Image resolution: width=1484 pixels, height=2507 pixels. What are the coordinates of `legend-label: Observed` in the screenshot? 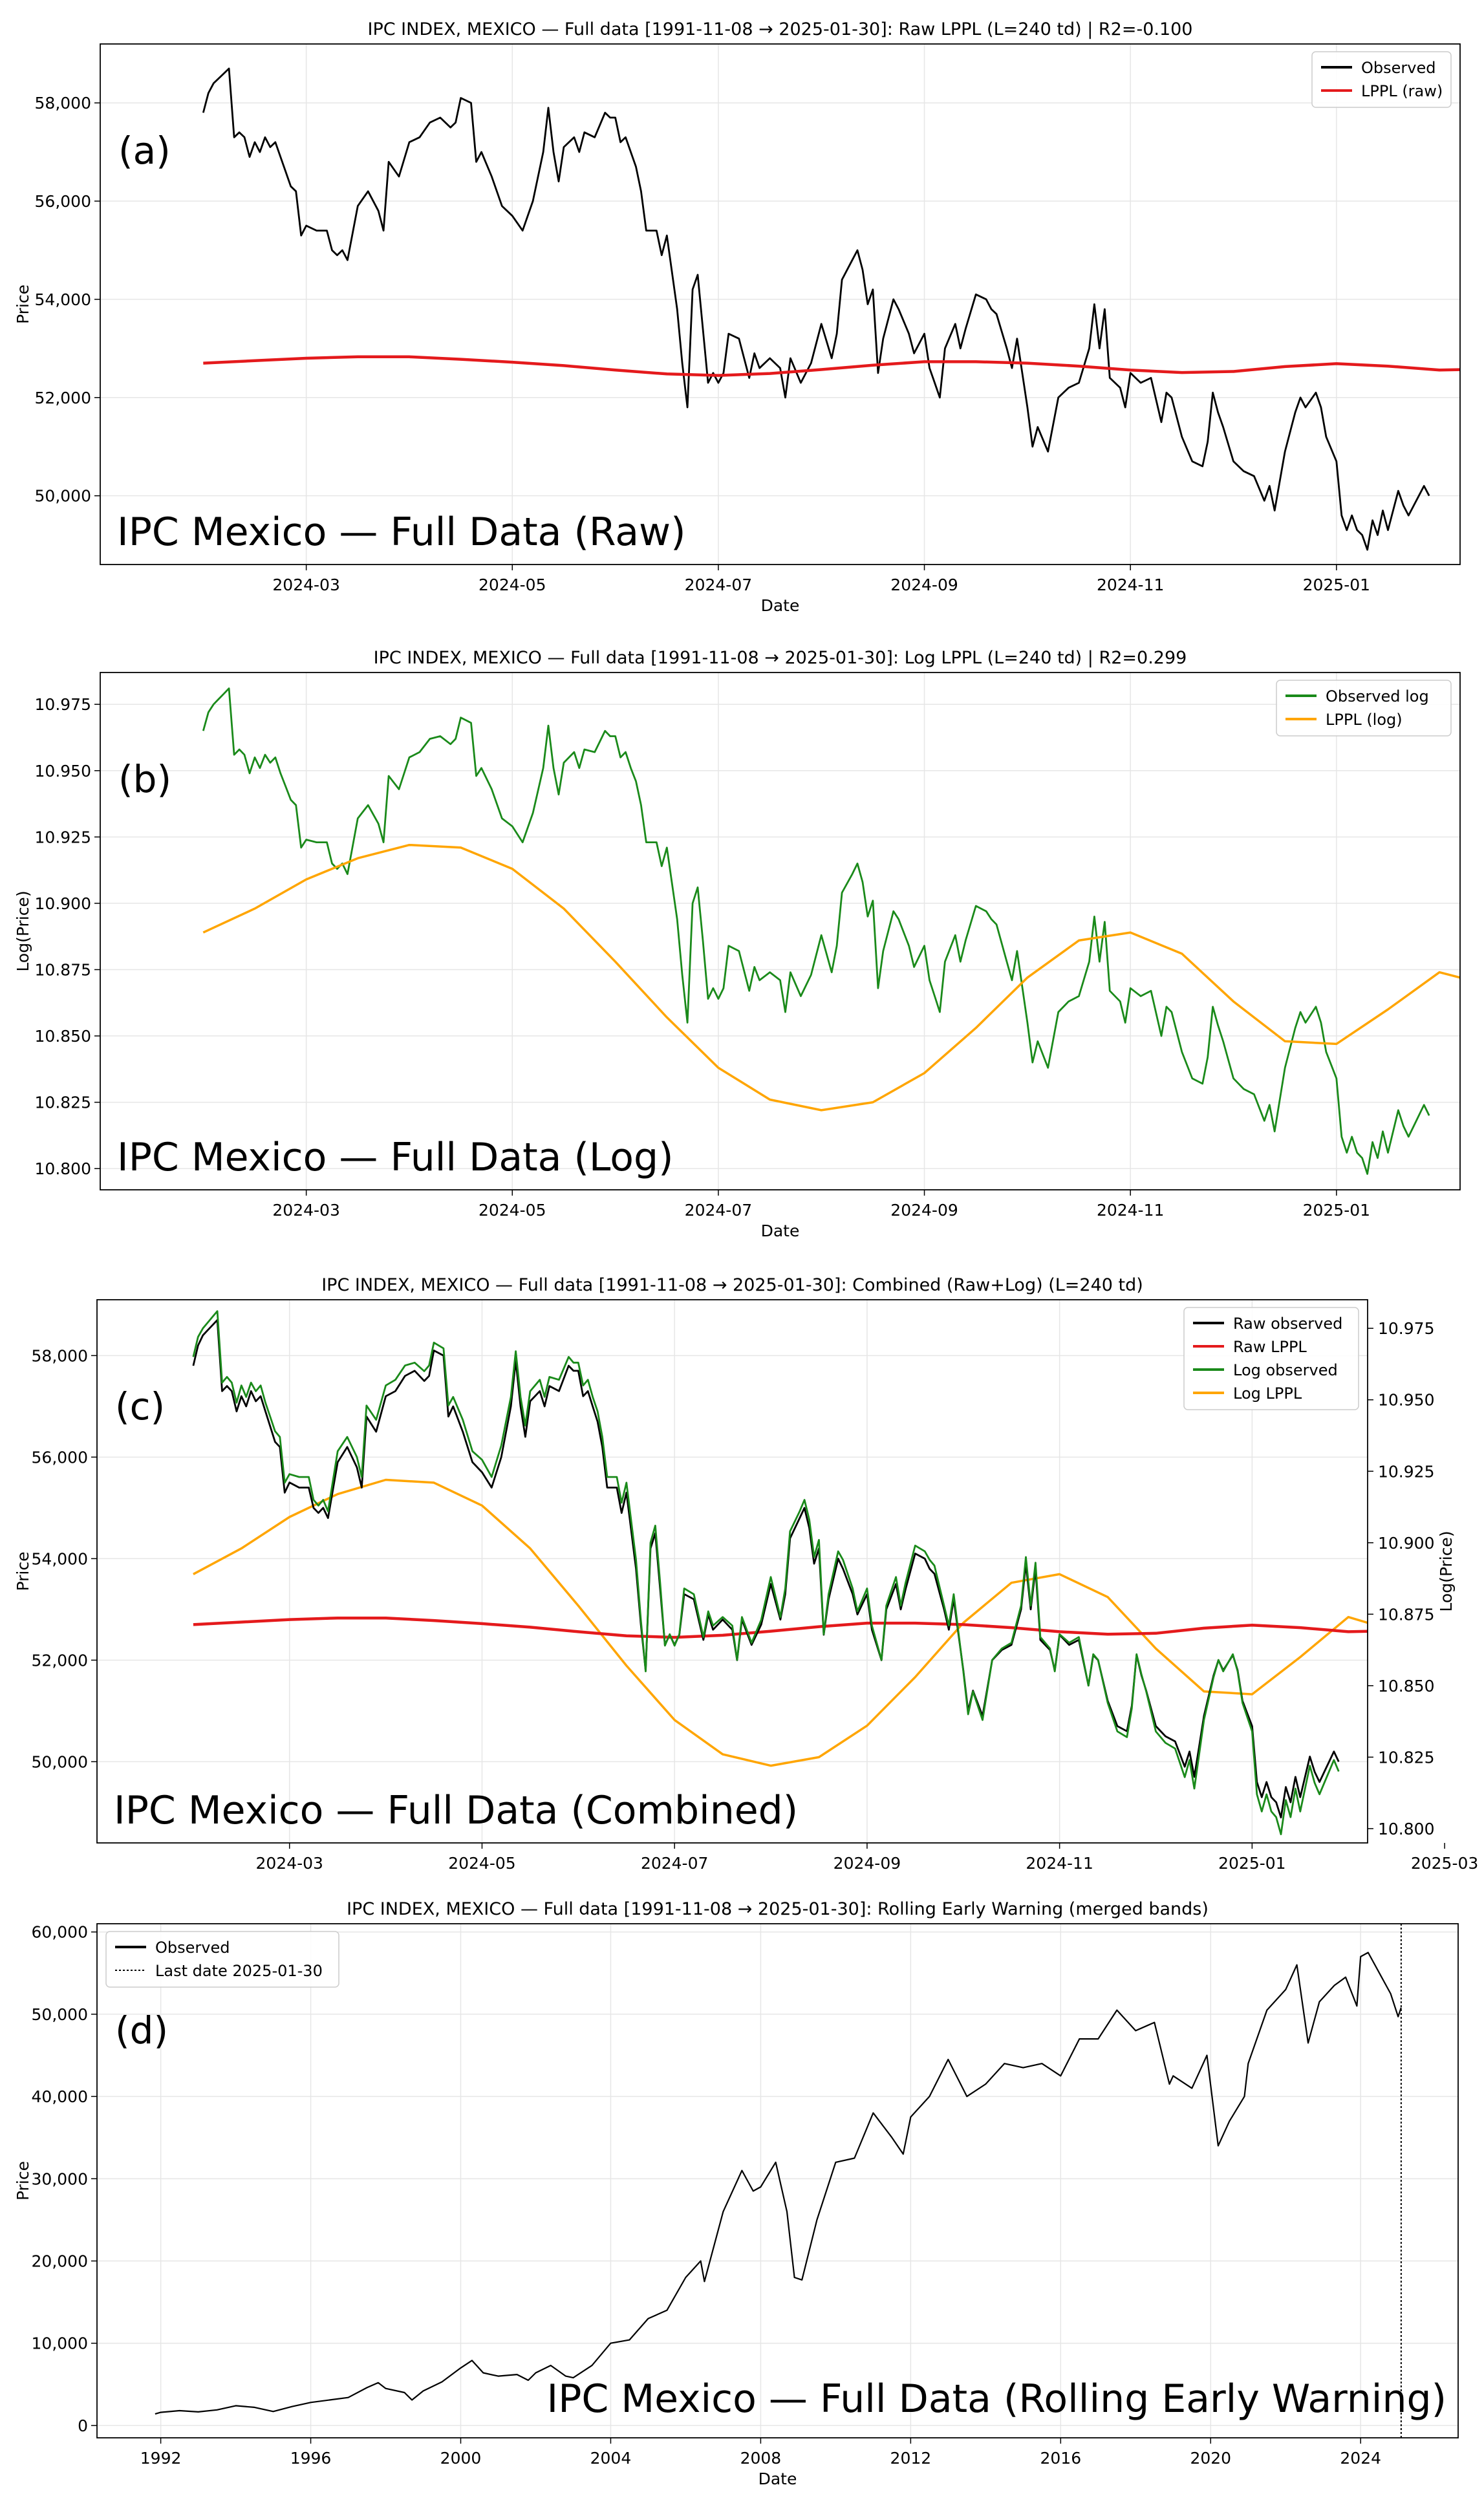 It's located at (1398, 68).